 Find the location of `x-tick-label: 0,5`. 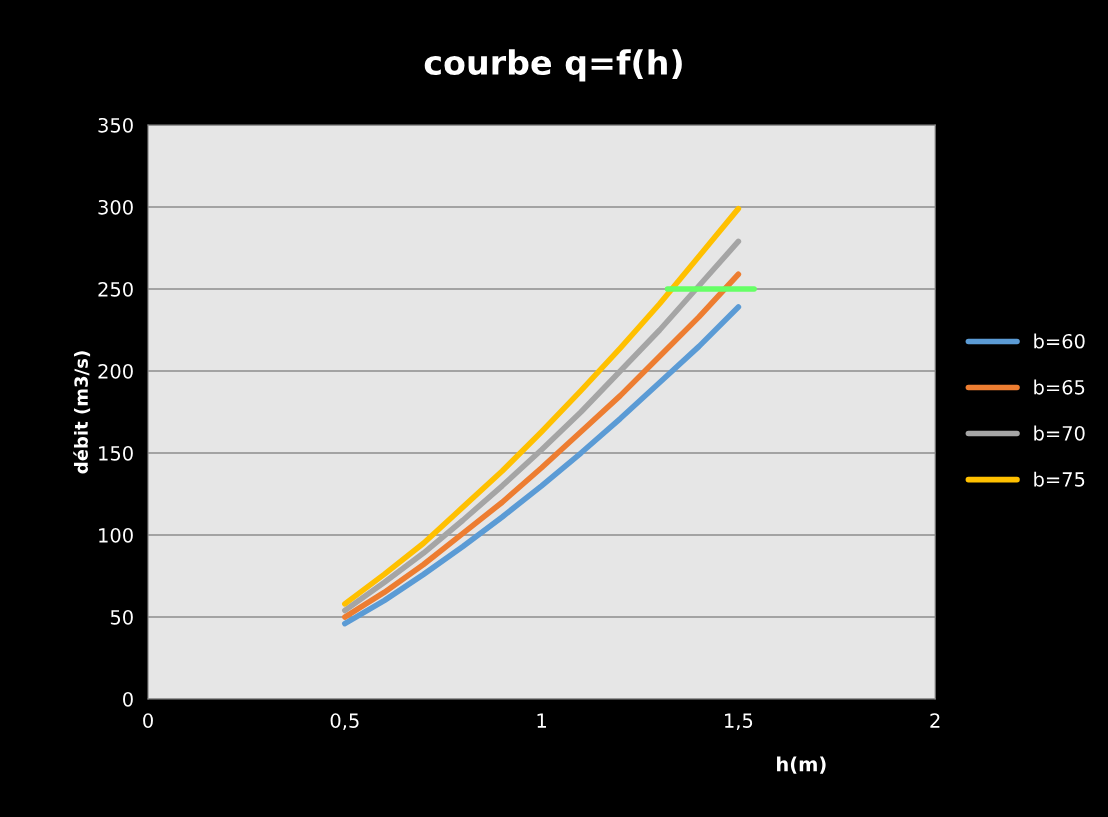

x-tick-label: 0,5 is located at coordinates (344, 721).